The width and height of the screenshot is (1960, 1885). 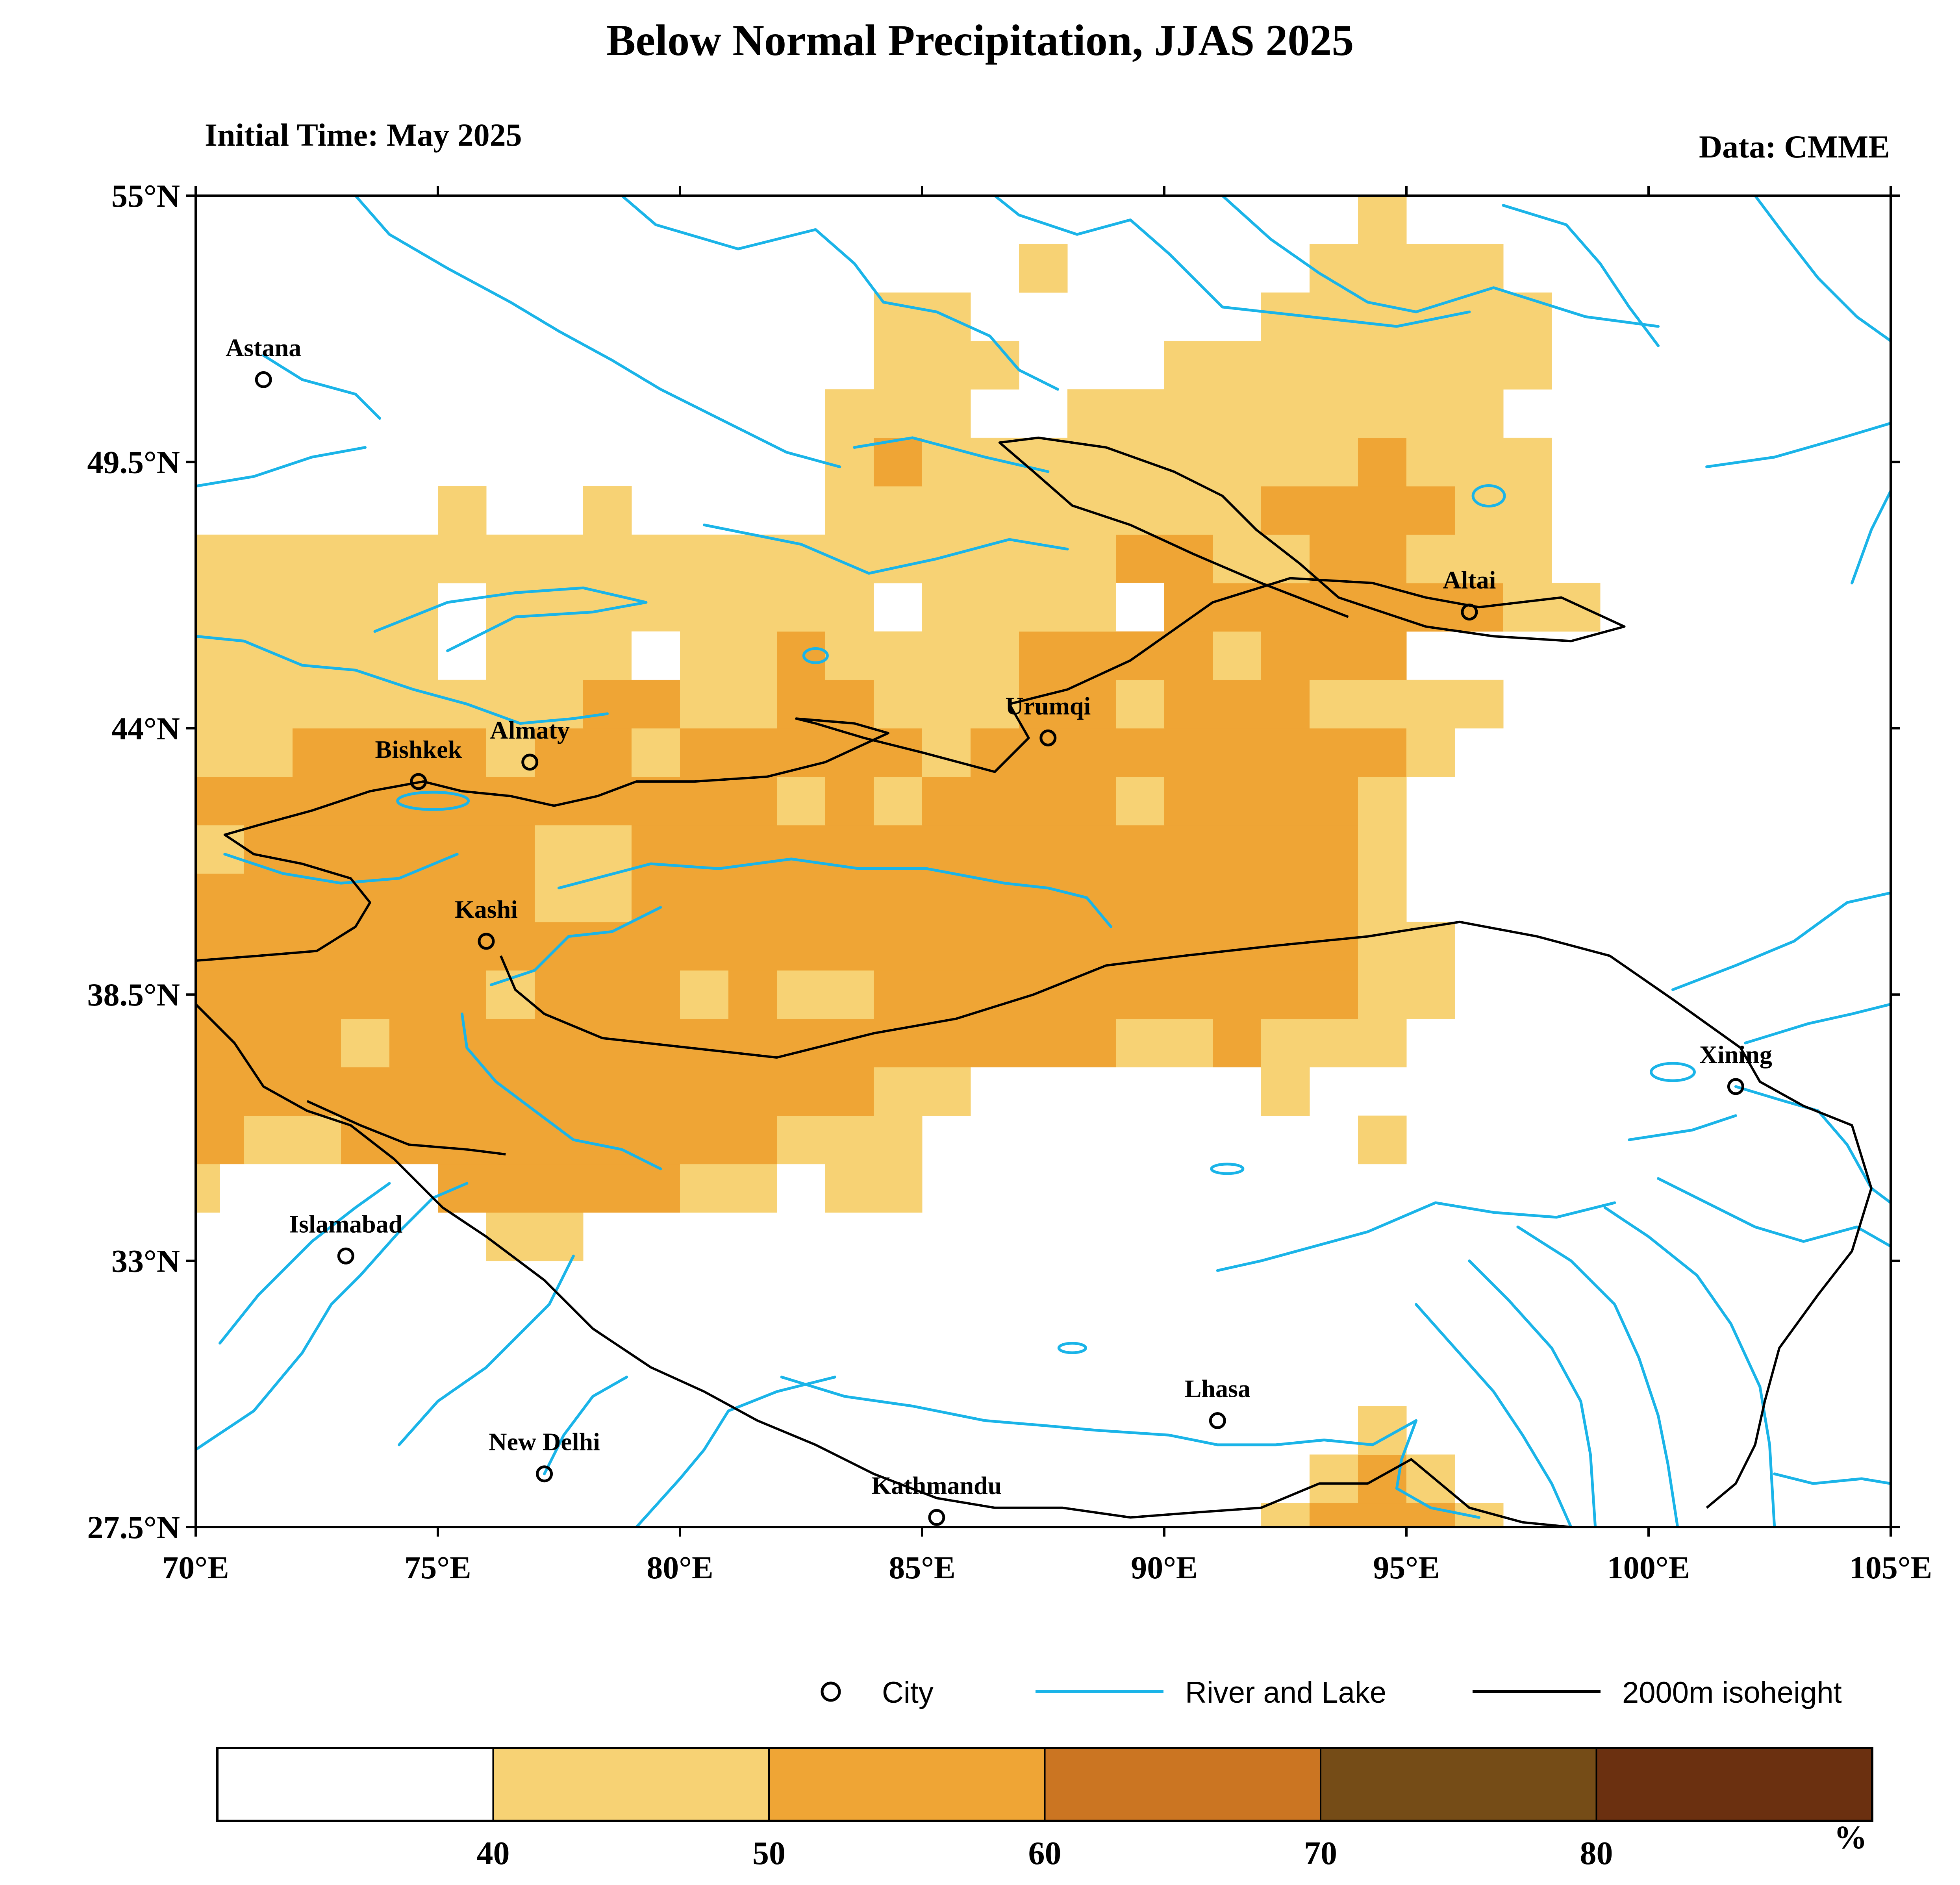 I want to click on lon-tick-label: 105°E, so click(x=1891, y=1567).